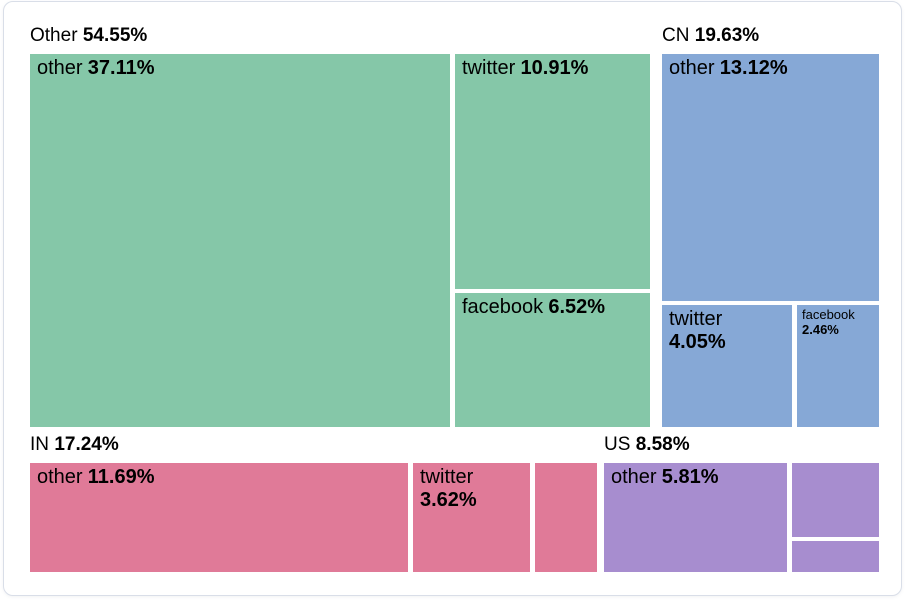  What do you see at coordinates (552, 171) in the screenshot?
I see `cell-other-twitter: twitter 10.91%` at bounding box center [552, 171].